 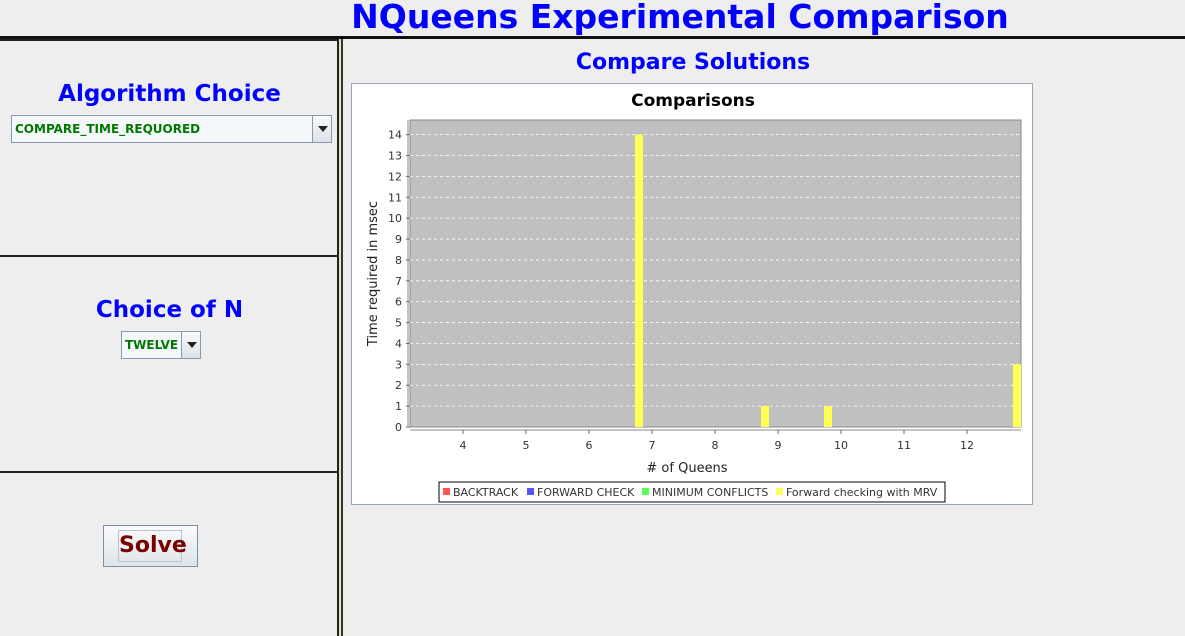 What do you see at coordinates (715, 445) in the screenshot?
I see `x-tick-label: 8` at bounding box center [715, 445].